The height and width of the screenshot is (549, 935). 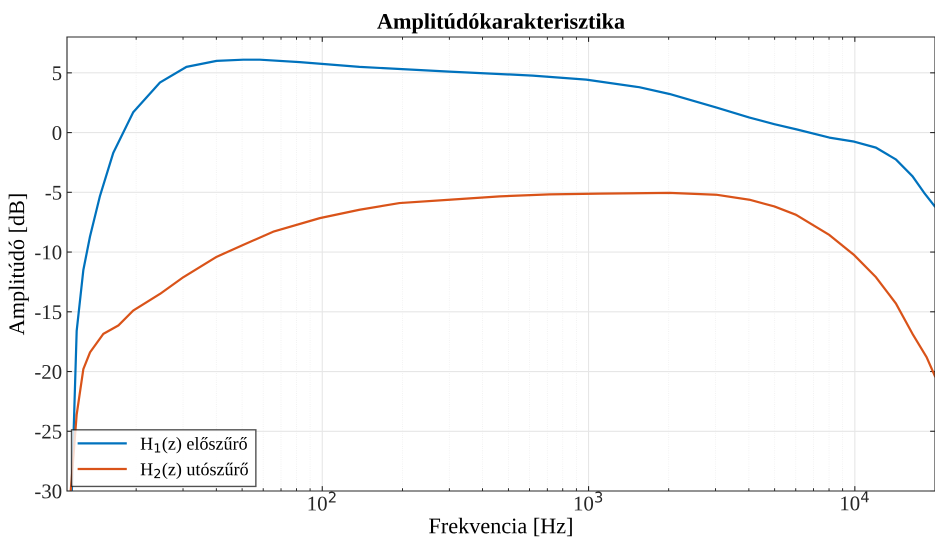 What do you see at coordinates (48, 252) in the screenshot?
I see `y-tick-label: -10` at bounding box center [48, 252].